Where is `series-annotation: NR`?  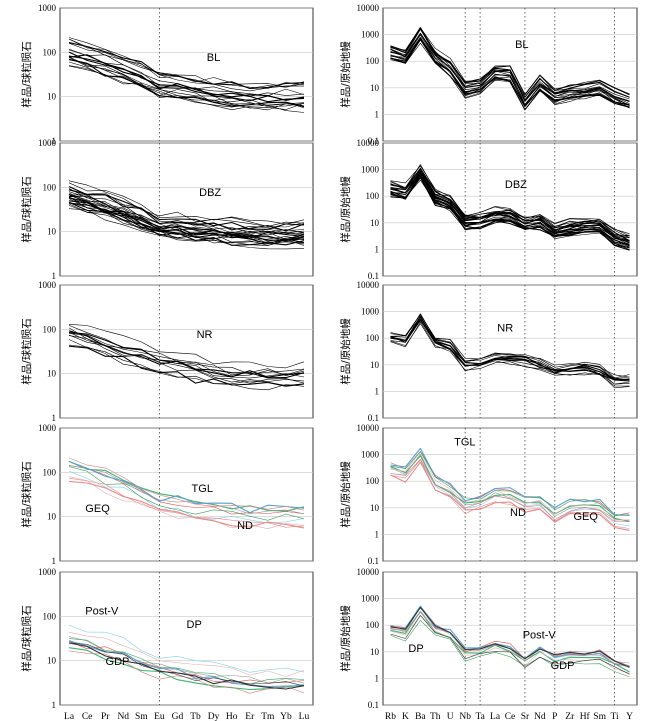 series-annotation: NR is located at coordinates (205, 335).